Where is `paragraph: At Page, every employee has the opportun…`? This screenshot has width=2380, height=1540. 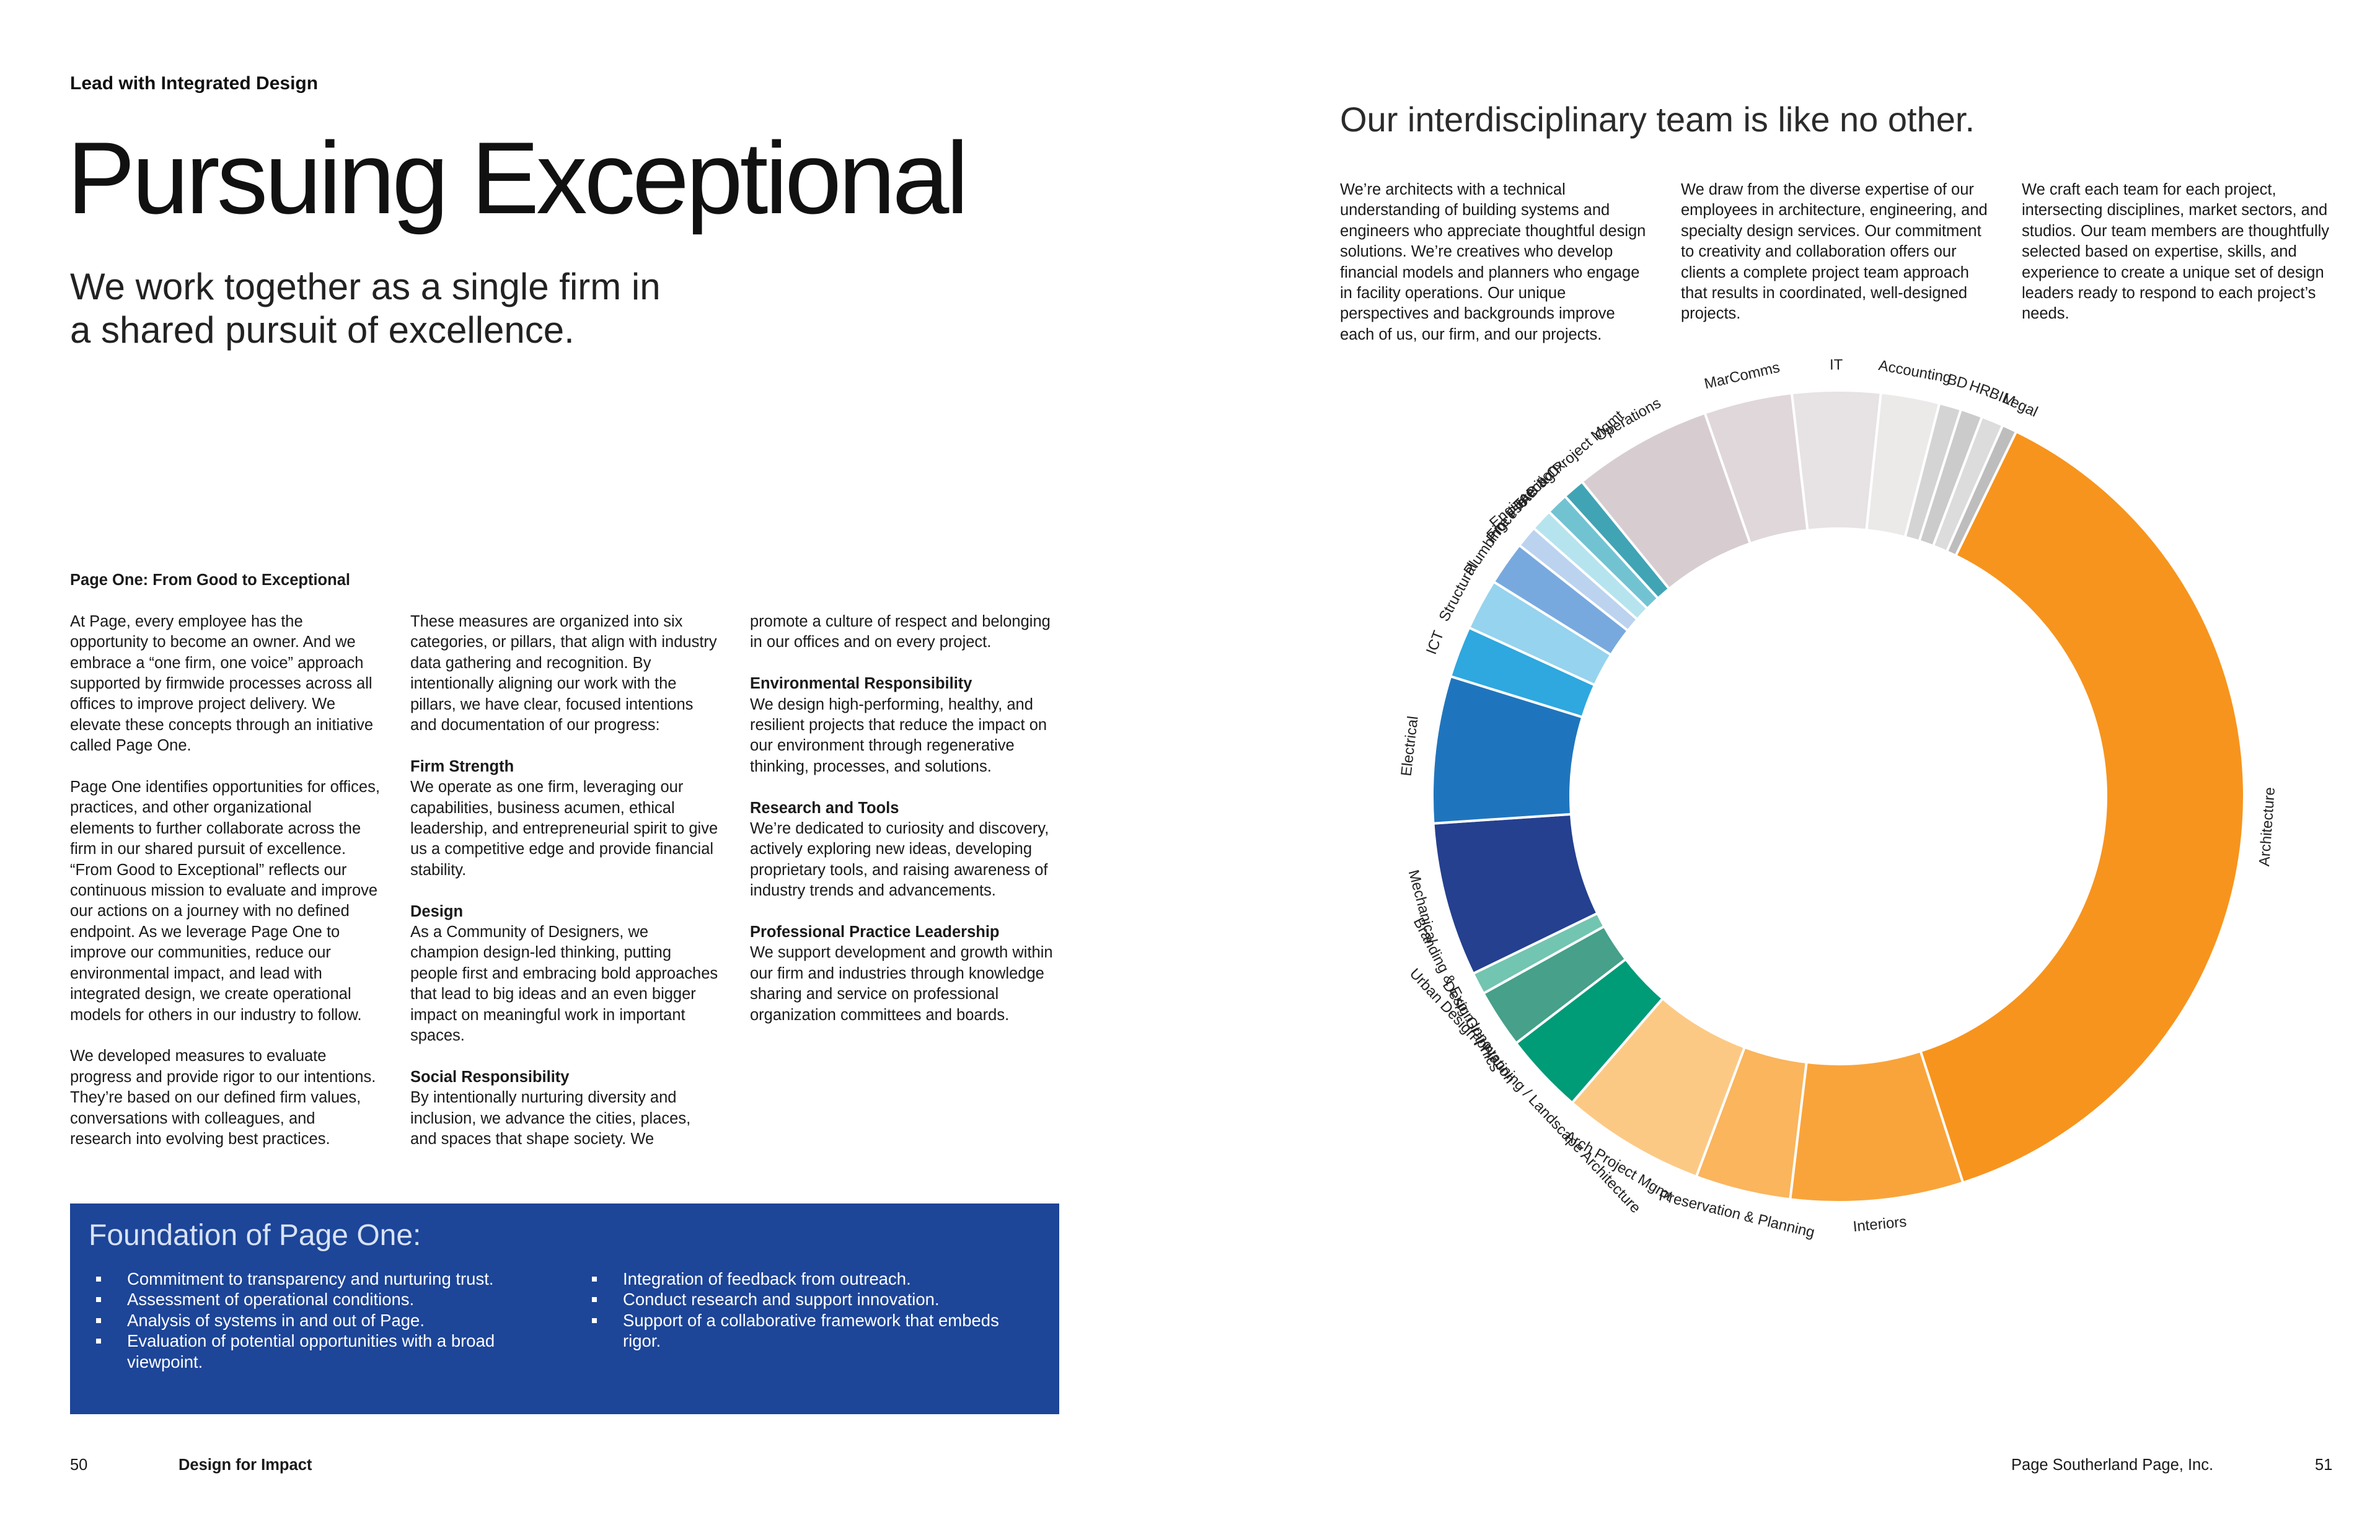
paragraph: At Page, every employee has the opportun… is located at coordinates (222, 683).